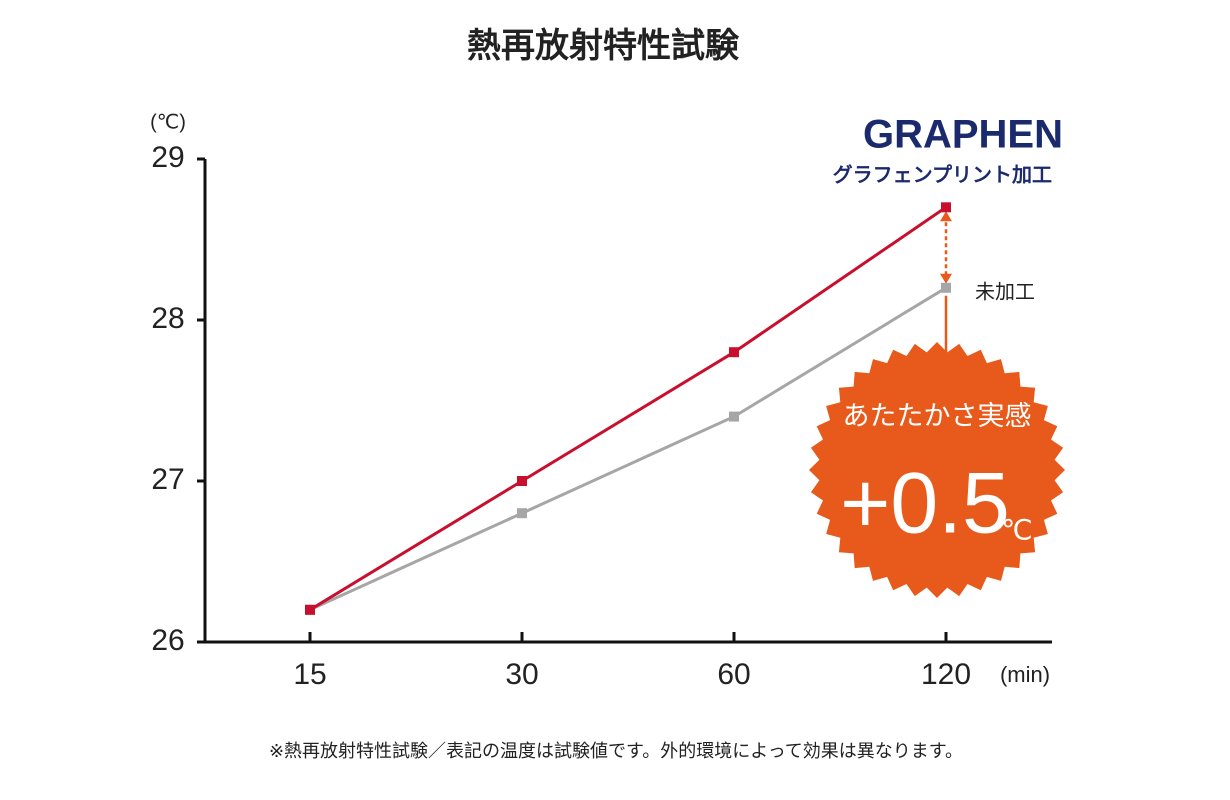 Image resolution: width=1230 pixels, height=800 pixels. What do you see at coordinates (167, 479) in the screenshot?
I see `y-tick-label: 27` at bounding box center [167, 479].